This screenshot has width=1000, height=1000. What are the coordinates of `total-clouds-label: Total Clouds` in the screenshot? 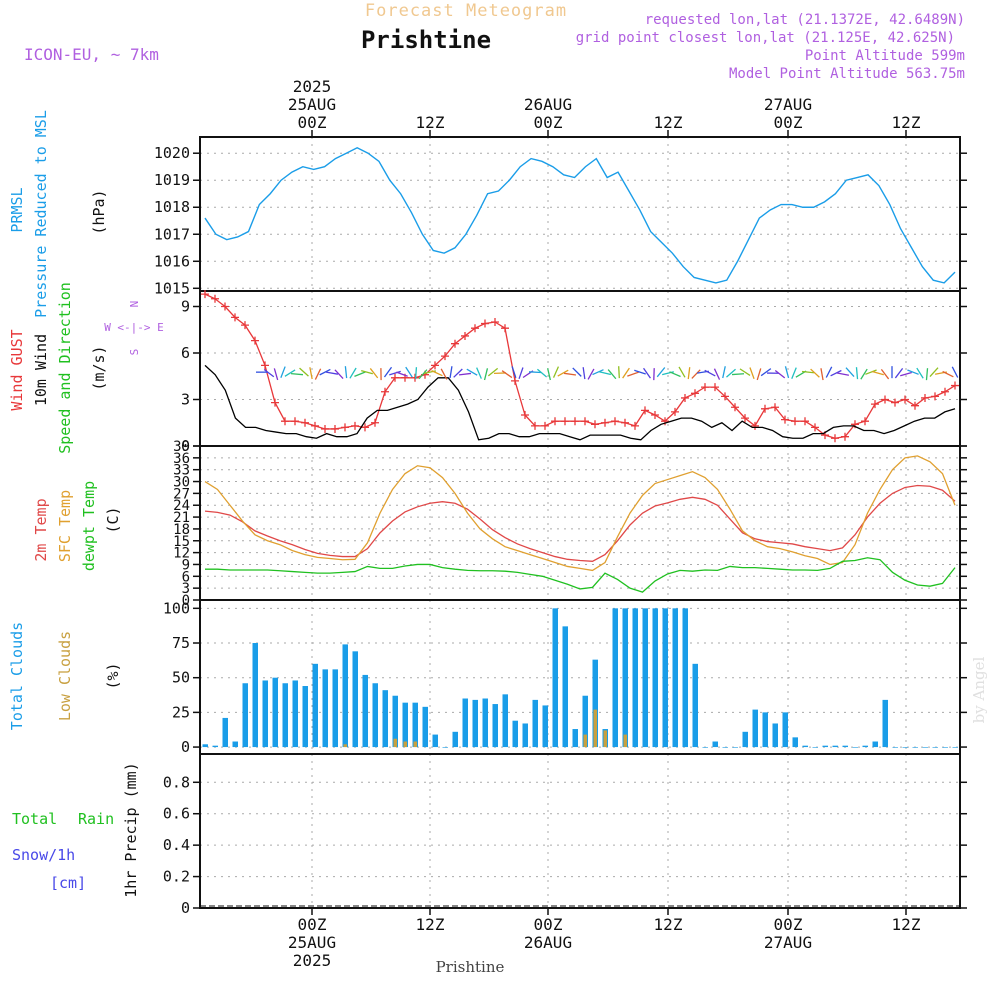 It's located at (17, 676).